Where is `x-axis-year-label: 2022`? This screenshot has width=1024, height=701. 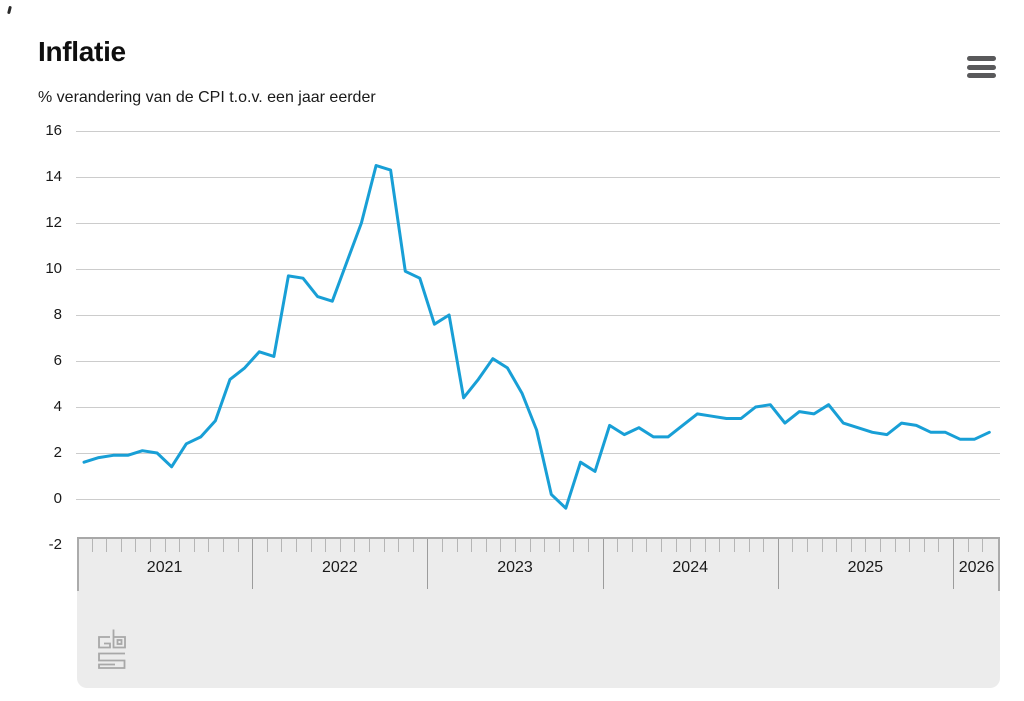
x-axis-year-label: 2022 is located at coordinates (340, 567).